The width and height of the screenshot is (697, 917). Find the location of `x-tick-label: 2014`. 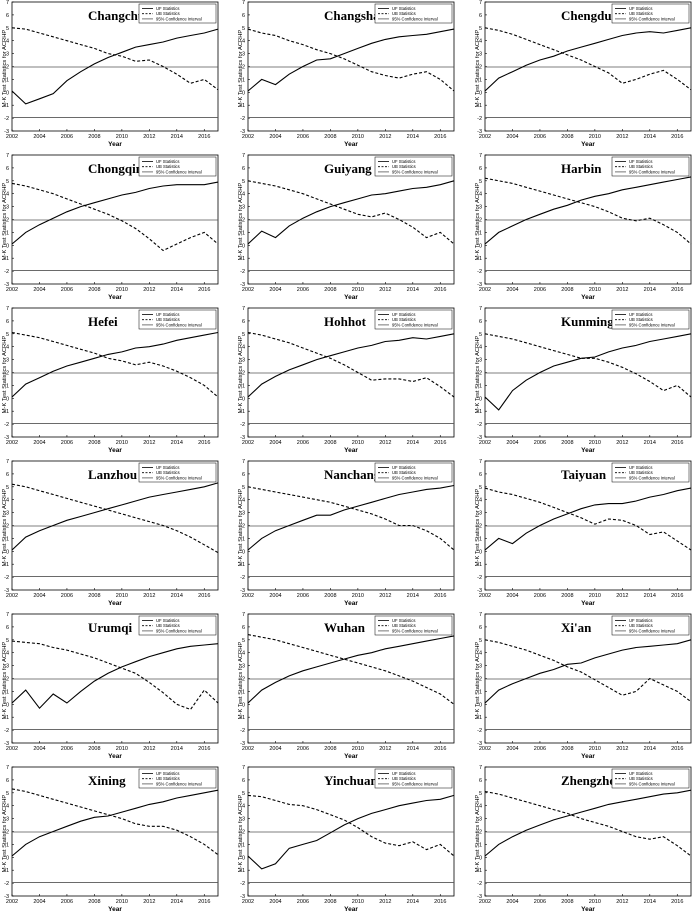

x-tick-label: 2014 is located at coordinates (413, 596).